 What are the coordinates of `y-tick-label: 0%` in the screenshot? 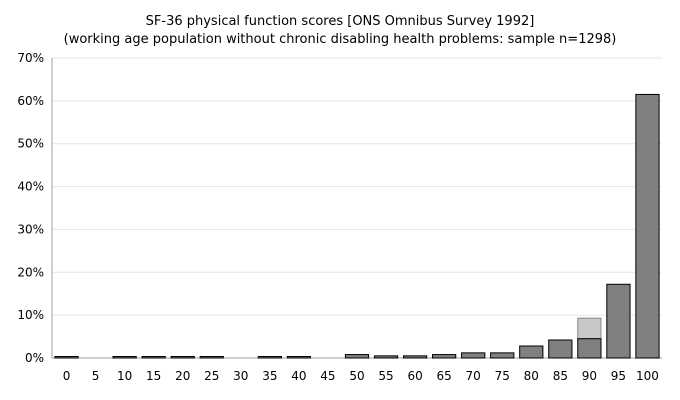 It's located at (34, 358).